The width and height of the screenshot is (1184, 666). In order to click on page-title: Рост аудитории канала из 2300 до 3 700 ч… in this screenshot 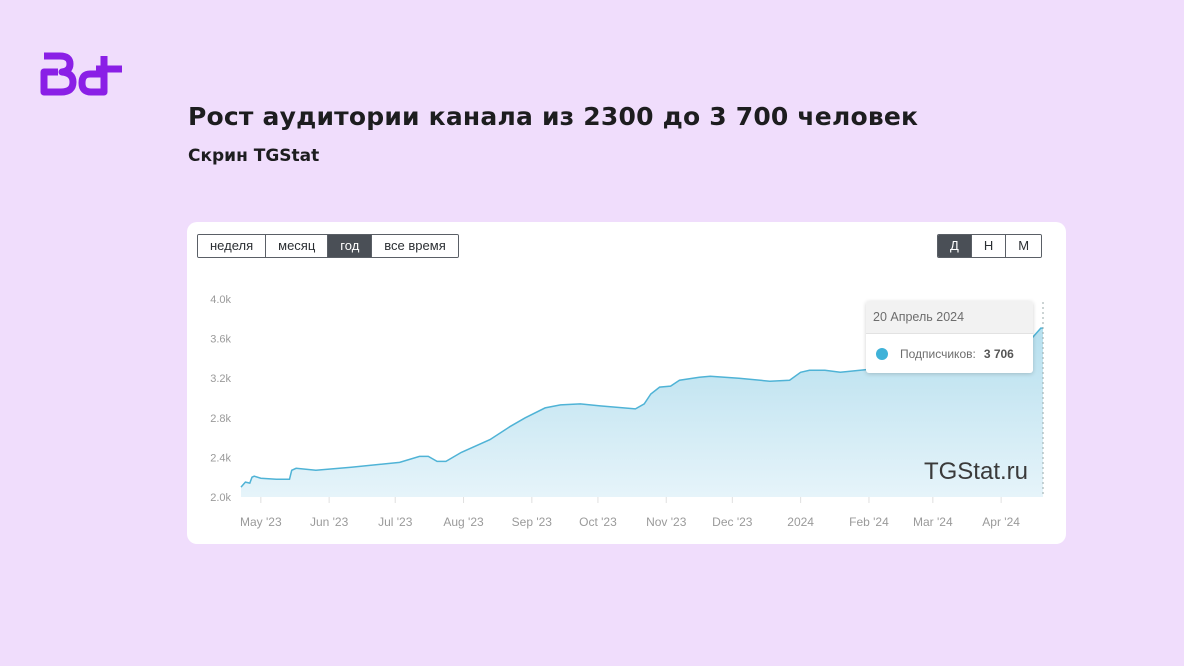, I will do `click(553, 116)`.